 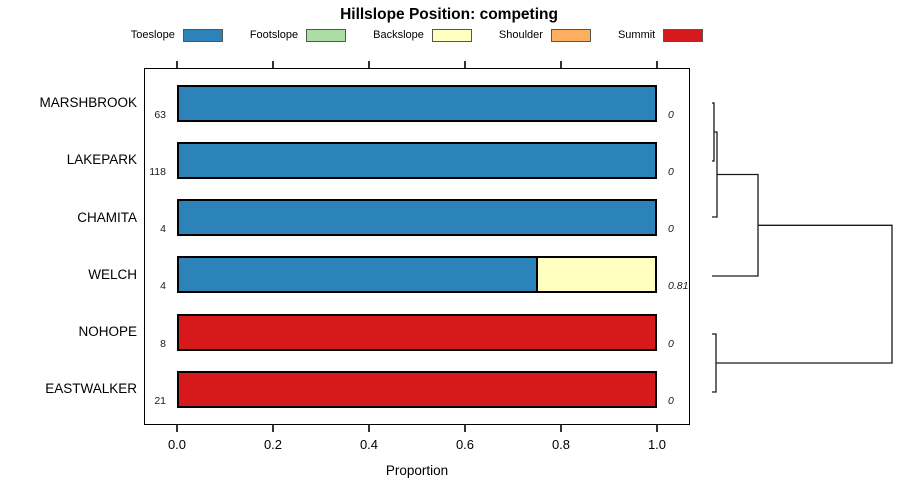 What do you see at coordinates (520, 35) in the screenshot?
I see `legend-label: Shoulder` at bounding box center [520, 35].